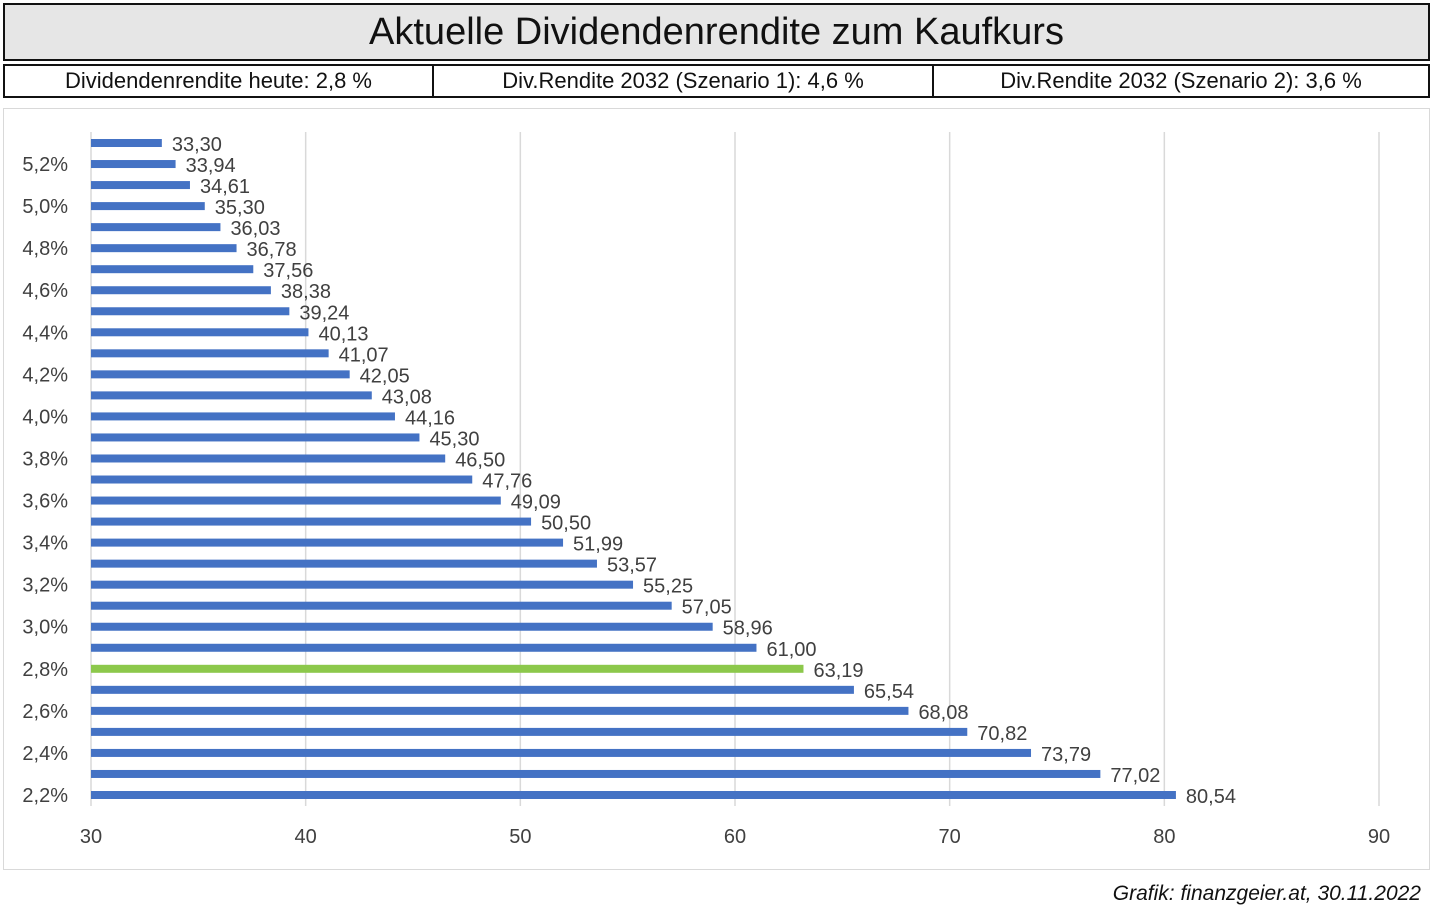  I want to click on footer-credit: Grafik: finanzgeier.at, 30.11.2022, so click(1266, 893).